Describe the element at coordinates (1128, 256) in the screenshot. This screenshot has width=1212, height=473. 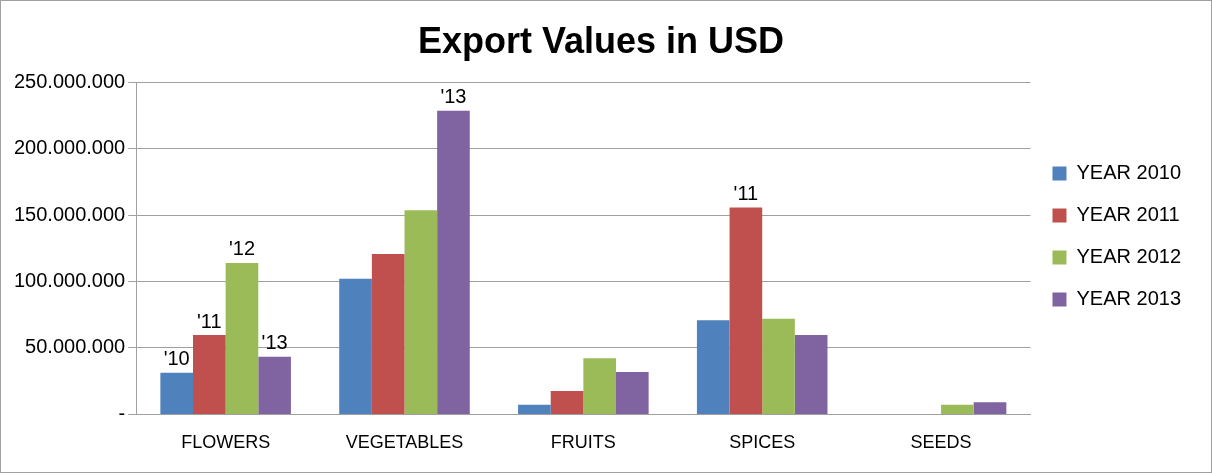
I see `legend-label: YEAR 2012` at that location.